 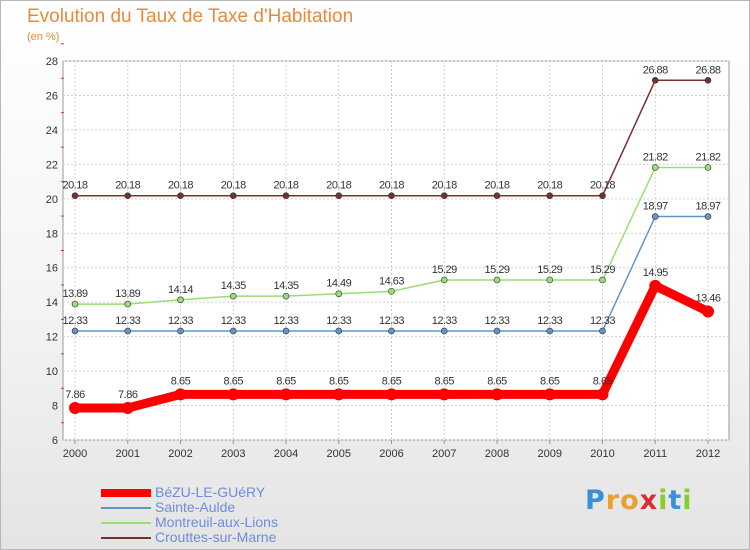 What do you see at coordinates (639, 500) in the screenshot?
I see `proxiti-logo: Proxiti` at bounding box center [639, 500].